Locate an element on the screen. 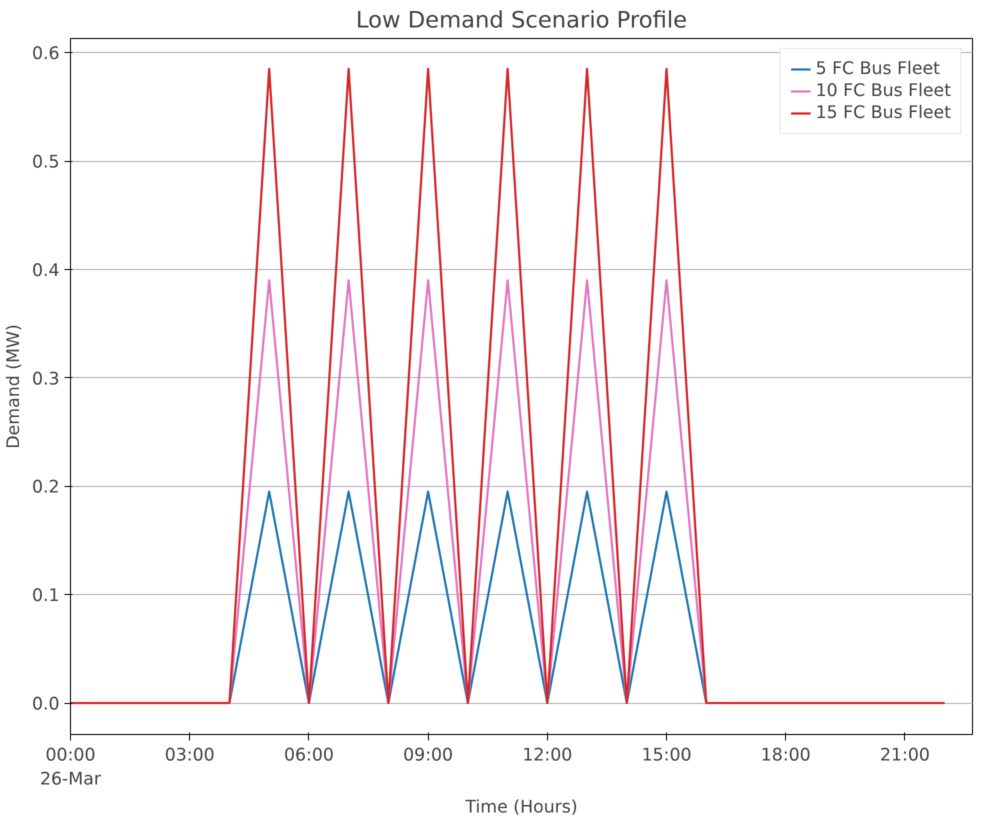 The image size is (987, 825). legend-label: 10 FC Bus Fleet is located at coordinates (883, 91).